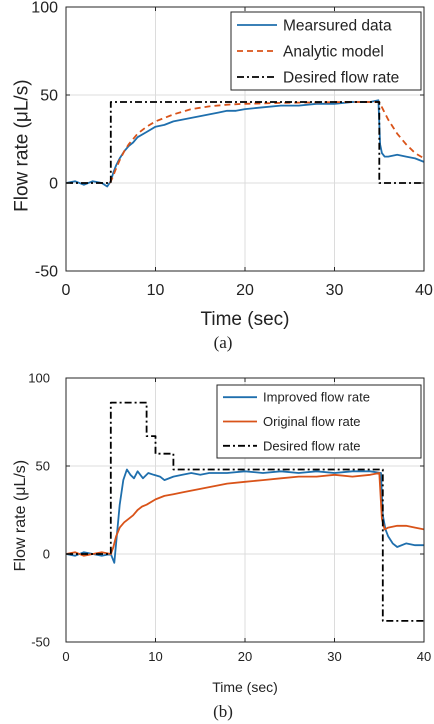 The height and width of the screenshot is (724, 434). What do you see at coordinates (223, 342) in the screenshot?
I see `figure-caption: (a)` at bounding box center [223, 342].